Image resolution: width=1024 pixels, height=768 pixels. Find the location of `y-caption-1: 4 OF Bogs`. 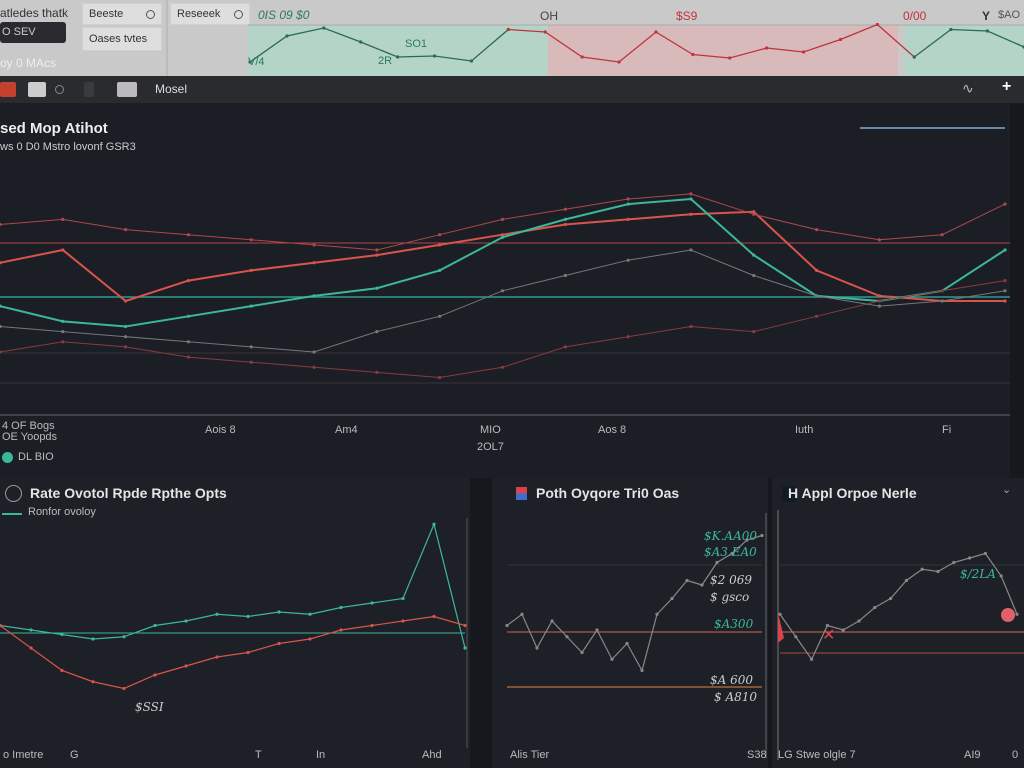

y-caption-1: 4 OF Bogs is located at coordinates (28, 426).